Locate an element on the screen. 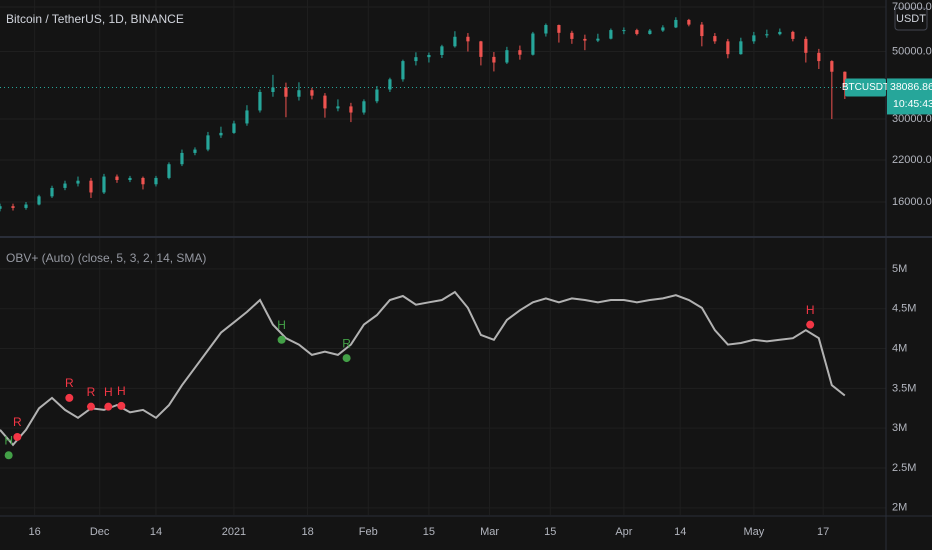 The width and height of the screenshot is (932, 550). x-tick-label: 18 is located at coordinates (307, 532).